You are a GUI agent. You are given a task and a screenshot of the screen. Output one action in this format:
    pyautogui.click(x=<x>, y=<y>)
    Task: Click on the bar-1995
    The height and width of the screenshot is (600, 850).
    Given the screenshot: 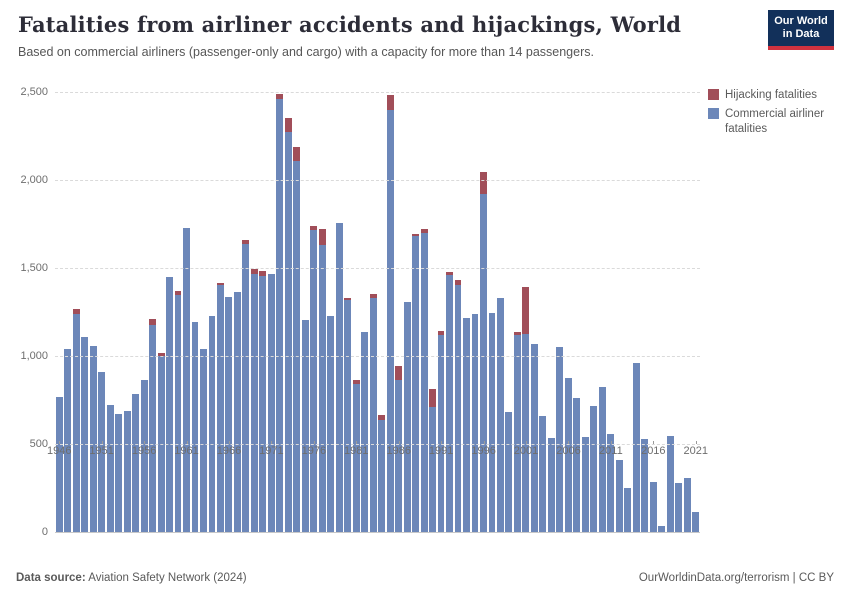 What is the action you would take?
    pyautogui.click(x=475, y=312)
    